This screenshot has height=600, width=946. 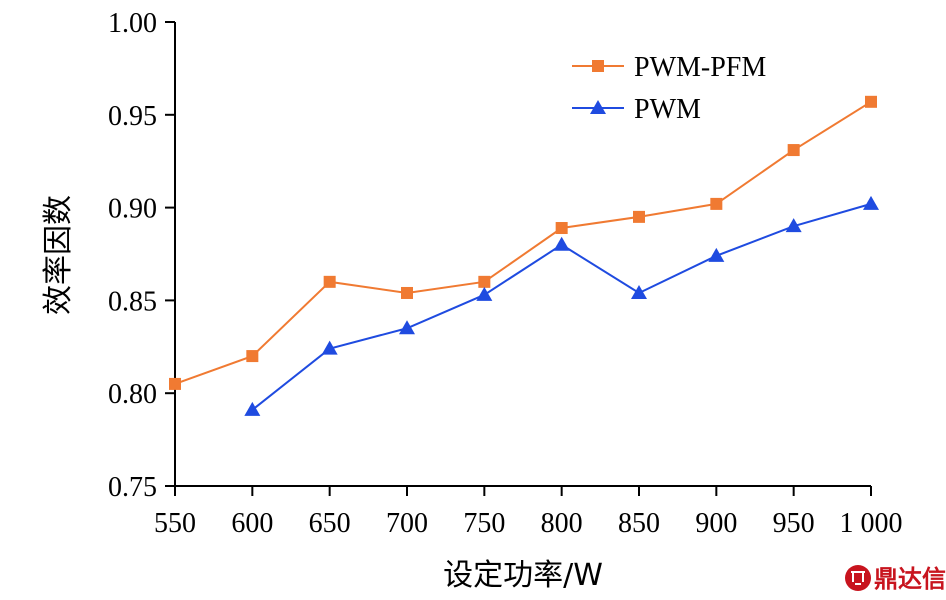 What do you see at coordinates (407, 523) in the screenshot?
I see `x-tick-label: 700` at bounding box center [407, 523].